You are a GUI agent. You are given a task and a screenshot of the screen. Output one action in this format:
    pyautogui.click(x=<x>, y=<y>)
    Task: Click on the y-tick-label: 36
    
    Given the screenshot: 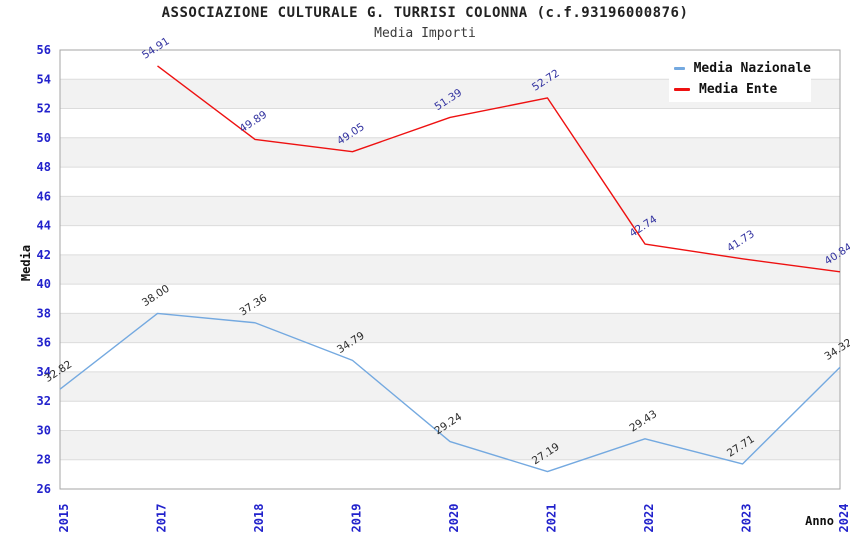 What is the action you would take?
    pyautogui.click(x=44, y=343)
    